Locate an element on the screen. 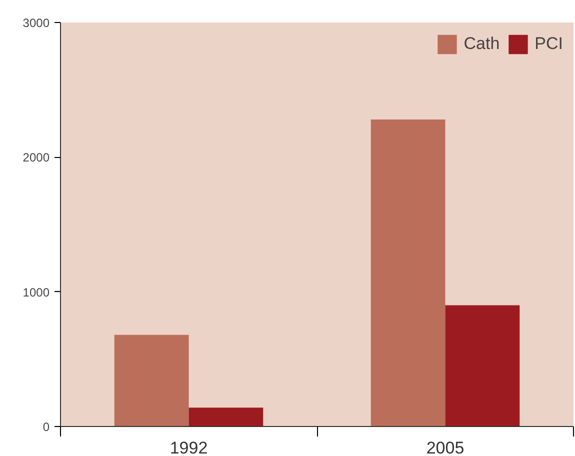 The height and width of the screenshot is (456, 575). y-tick-label: 3000 is located at coordinates (36, 23).